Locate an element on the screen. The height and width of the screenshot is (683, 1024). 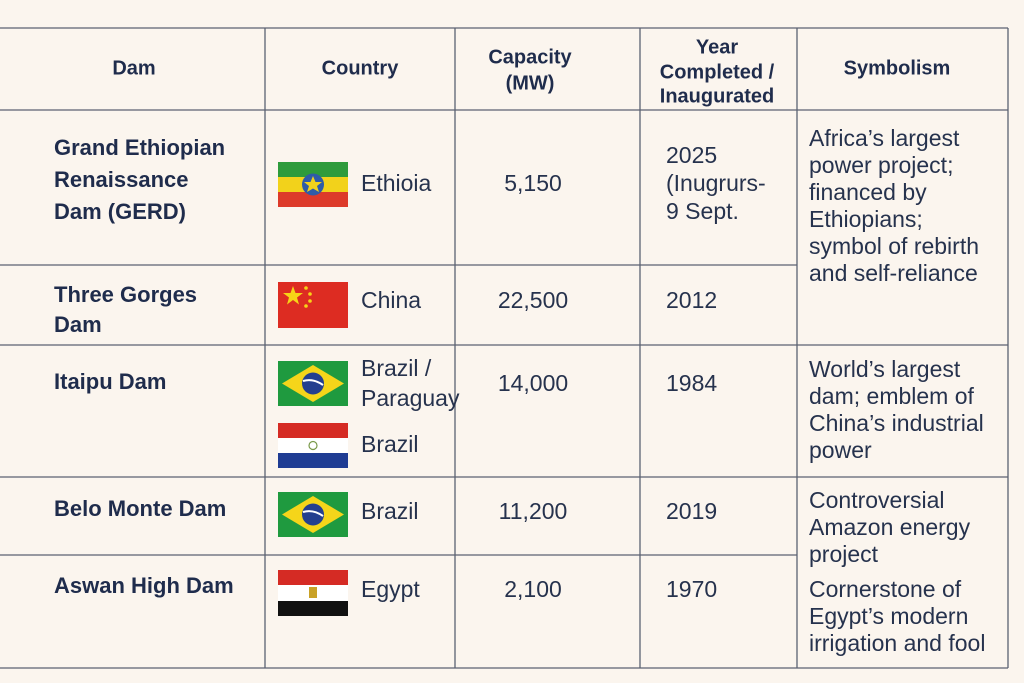
symbolism: irrigation and fool is located at coordinates (897, 643).